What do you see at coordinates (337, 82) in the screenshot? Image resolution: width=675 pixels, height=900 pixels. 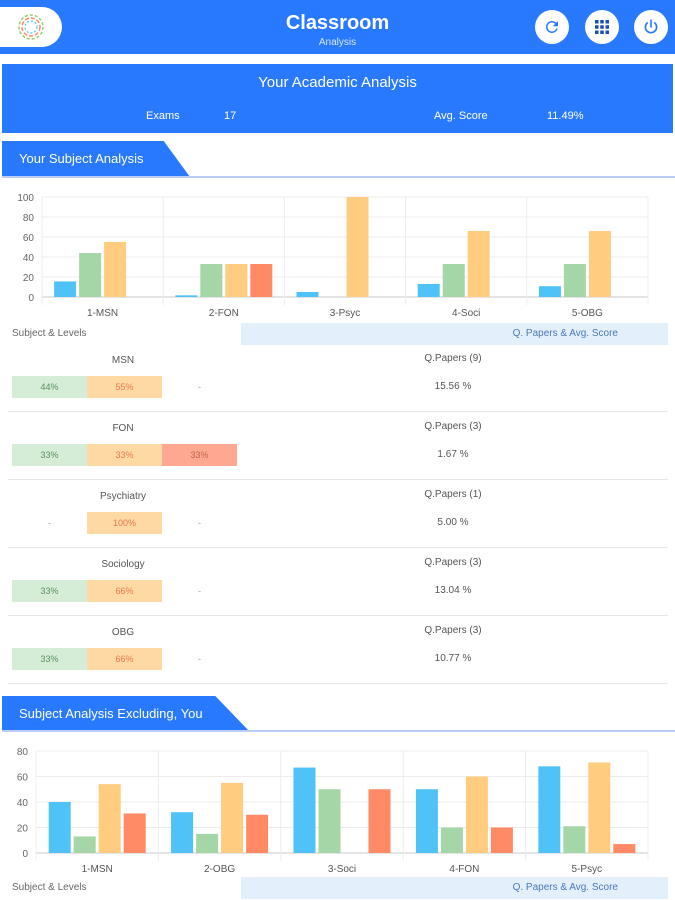 I see `summary-title: Your Academic Analysis` at bounding box center [337, 82].